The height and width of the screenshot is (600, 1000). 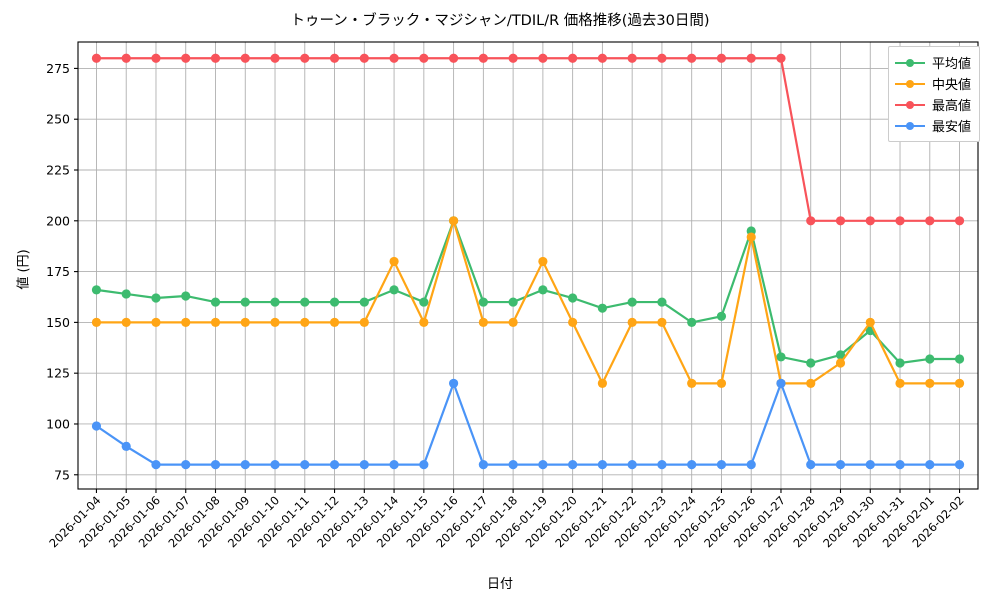 I want to click on legend-item-label: 最安値, so click(x=952, y=127).